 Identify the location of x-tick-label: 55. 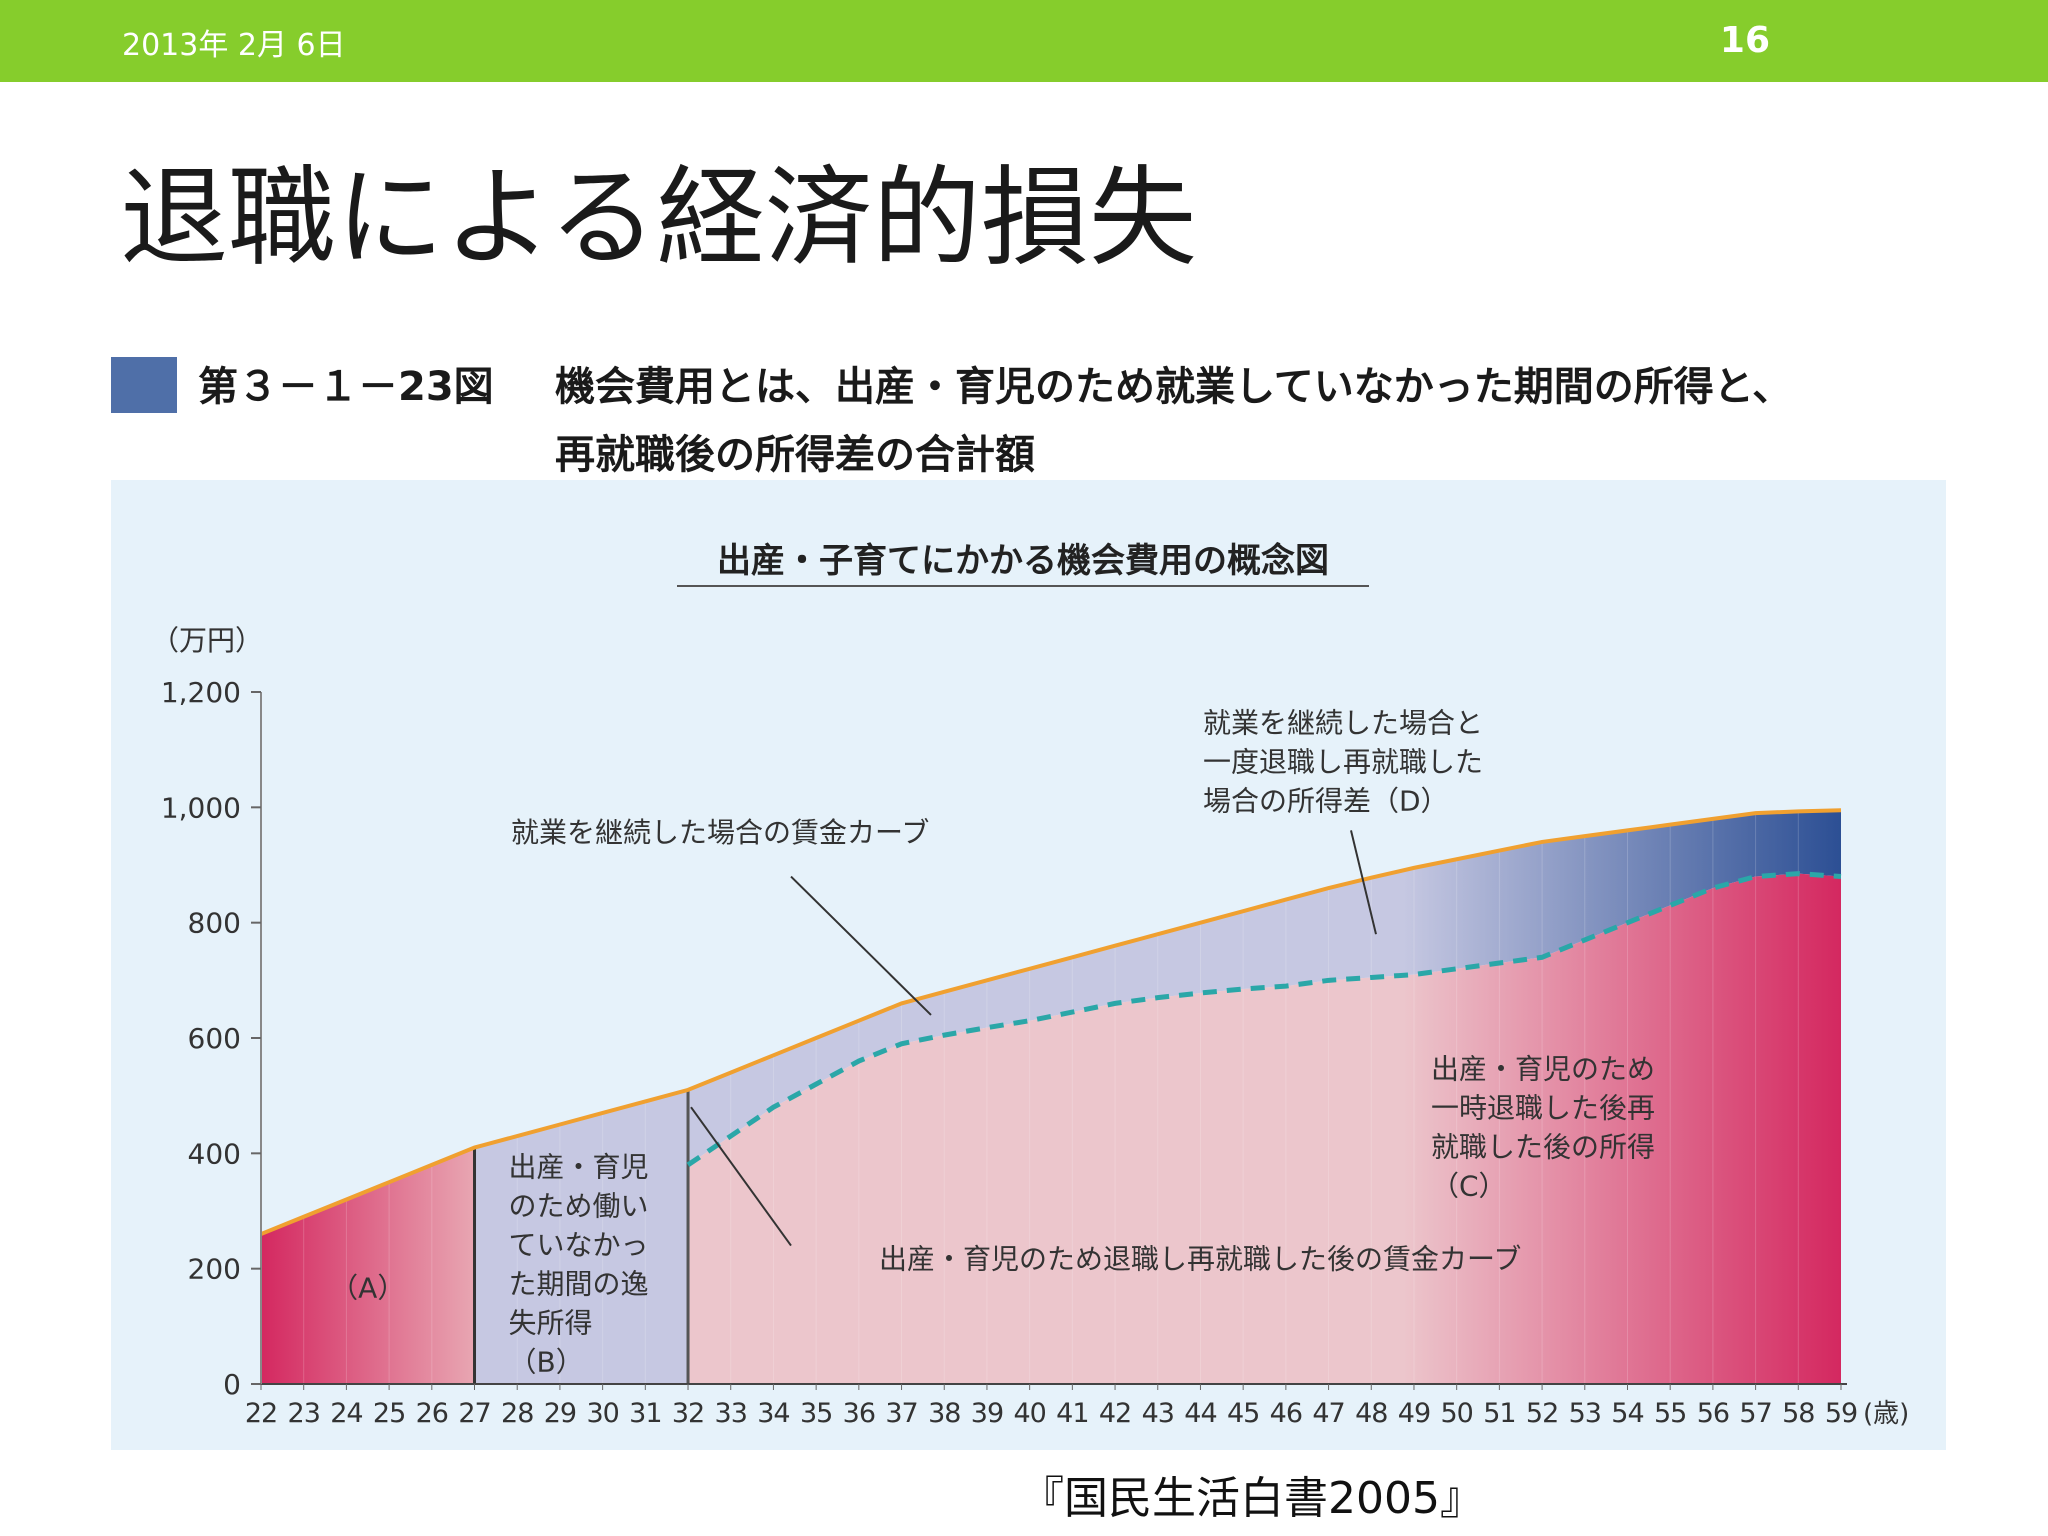
(1670, 1413).